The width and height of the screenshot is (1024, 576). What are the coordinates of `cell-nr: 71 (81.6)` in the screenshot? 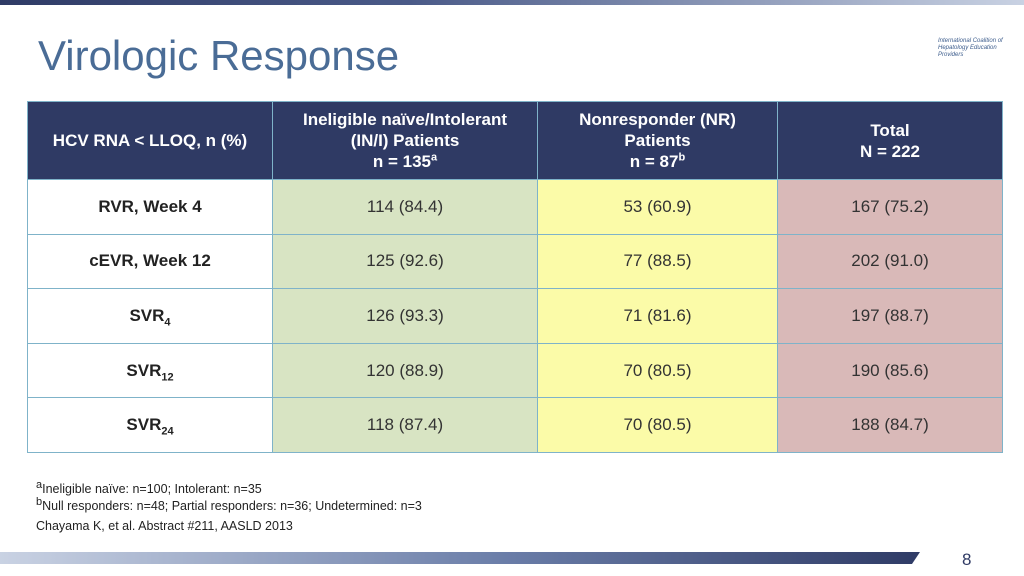 It's located at (657, 316).